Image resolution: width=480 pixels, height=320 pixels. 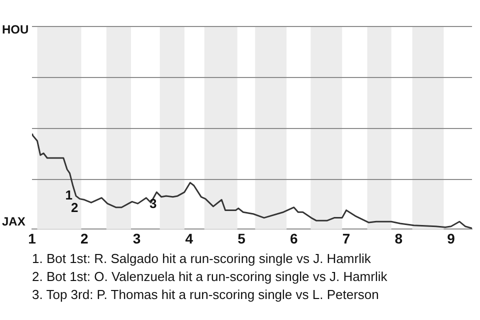 I want to click on x-tick-label: 8, so click(x=398, y=238).